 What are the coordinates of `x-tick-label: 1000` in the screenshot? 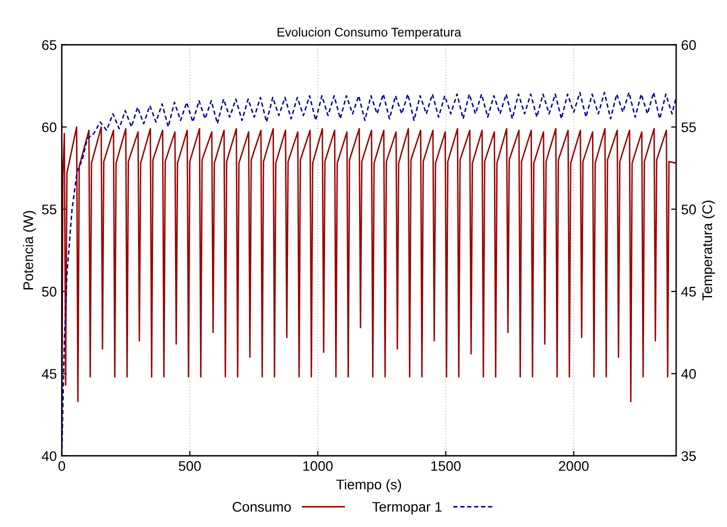 It's located at (318, 466).